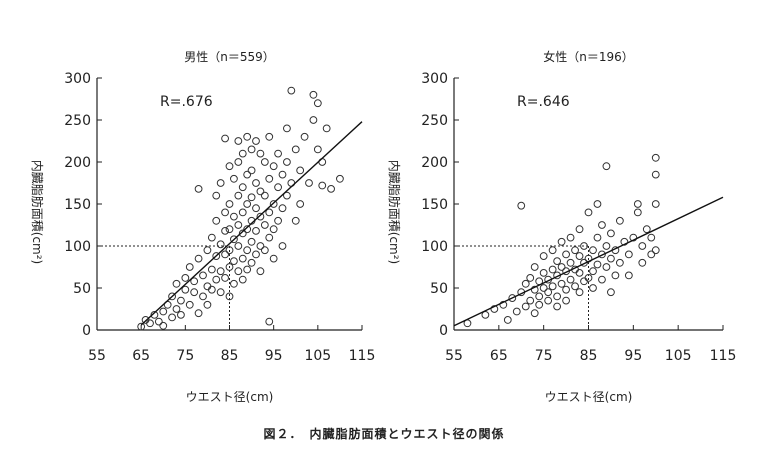 The height and width of the screenshot is (461, 768). I want to click on y-axis-label: 内臓脂肪面積(cm²), so click(394, 212).